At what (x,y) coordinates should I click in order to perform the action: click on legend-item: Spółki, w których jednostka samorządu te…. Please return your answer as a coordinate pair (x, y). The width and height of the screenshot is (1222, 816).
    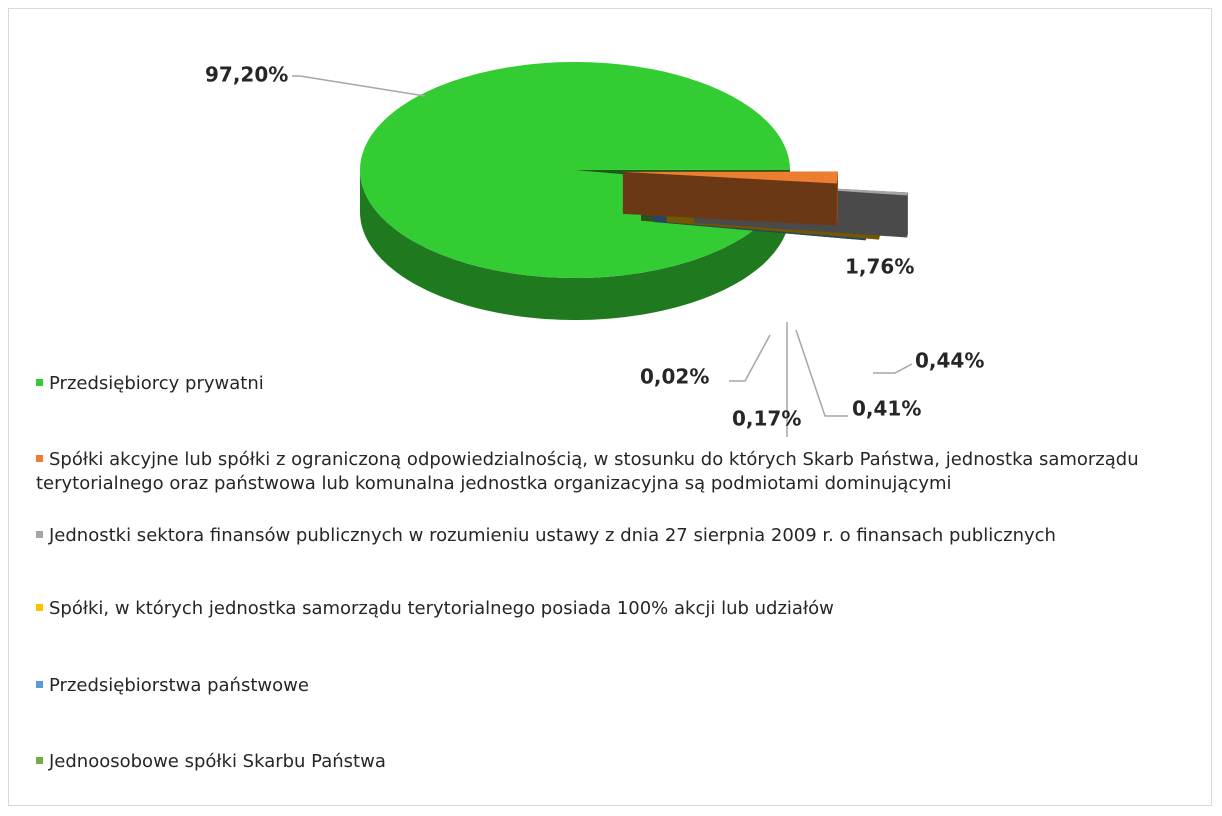
    Looking at the image, I should click on (626, 609).